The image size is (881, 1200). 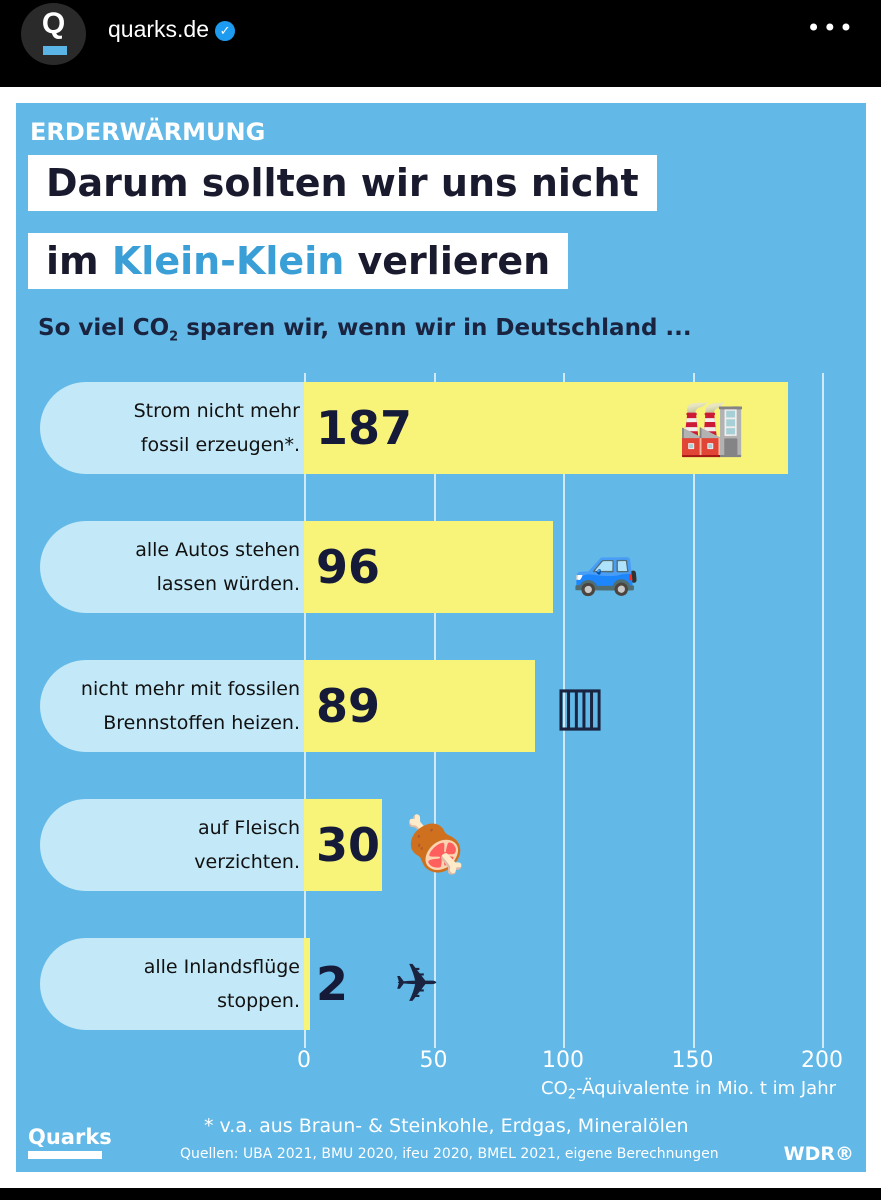 What do you see at coordinates (830, 28) in the screenshot?
I see `more-options-button: •••` at bounding box center [830, 28].